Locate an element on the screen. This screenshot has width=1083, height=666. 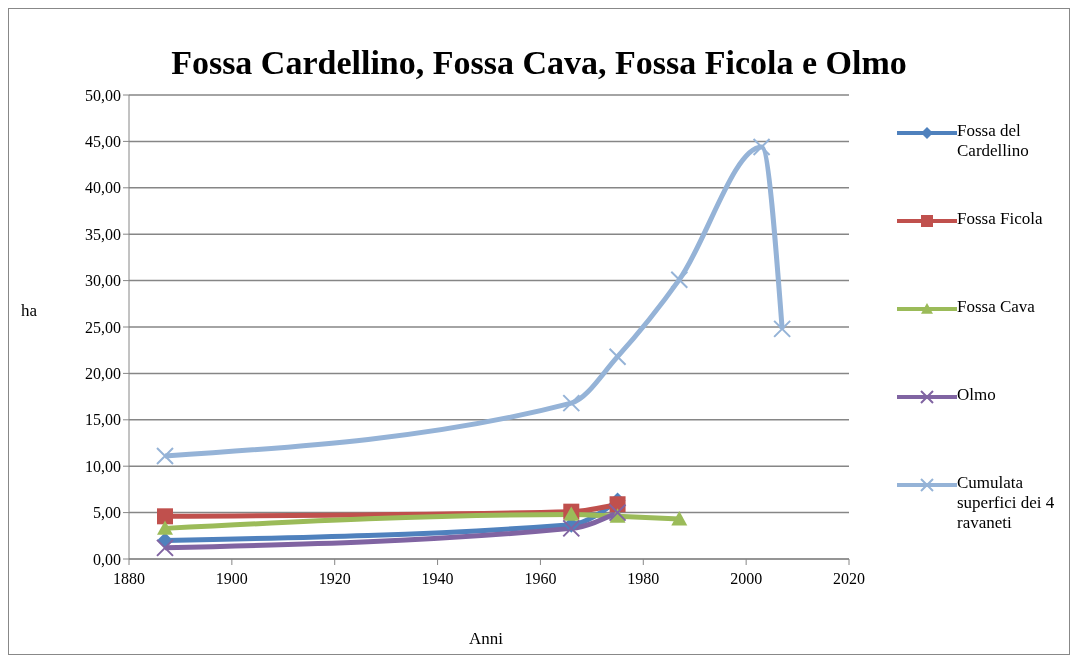
y-tick-label: 20,00 is located at coordinates (103, 374).